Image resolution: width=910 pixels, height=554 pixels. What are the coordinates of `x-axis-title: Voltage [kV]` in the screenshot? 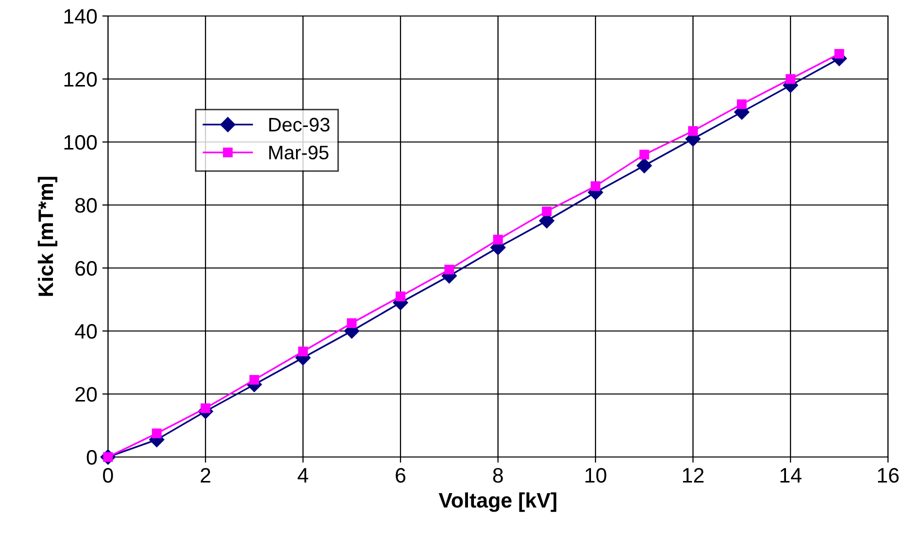 It's located at (497, 502).